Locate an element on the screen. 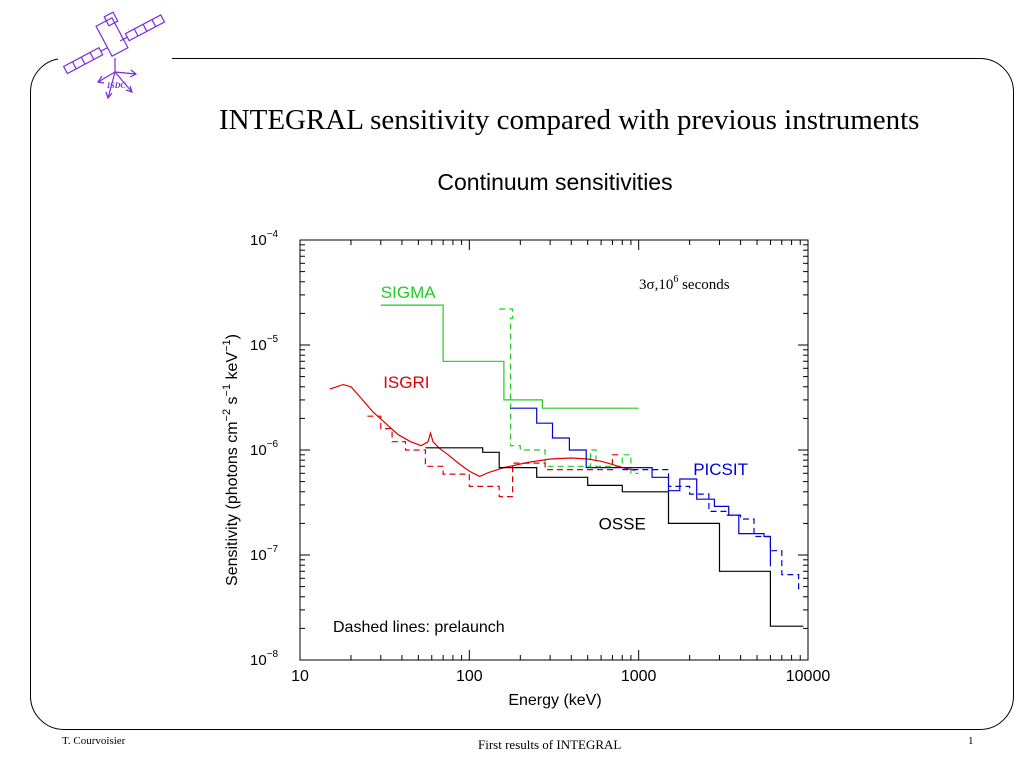 The height and width of the screenshot is (767, 1023). y-tick-labels: 10⁻⁴ 10⁻⁵ 10⁻⁶ 10⁻⁷ 10⁻⁸ is located at coordinates (264, 449).